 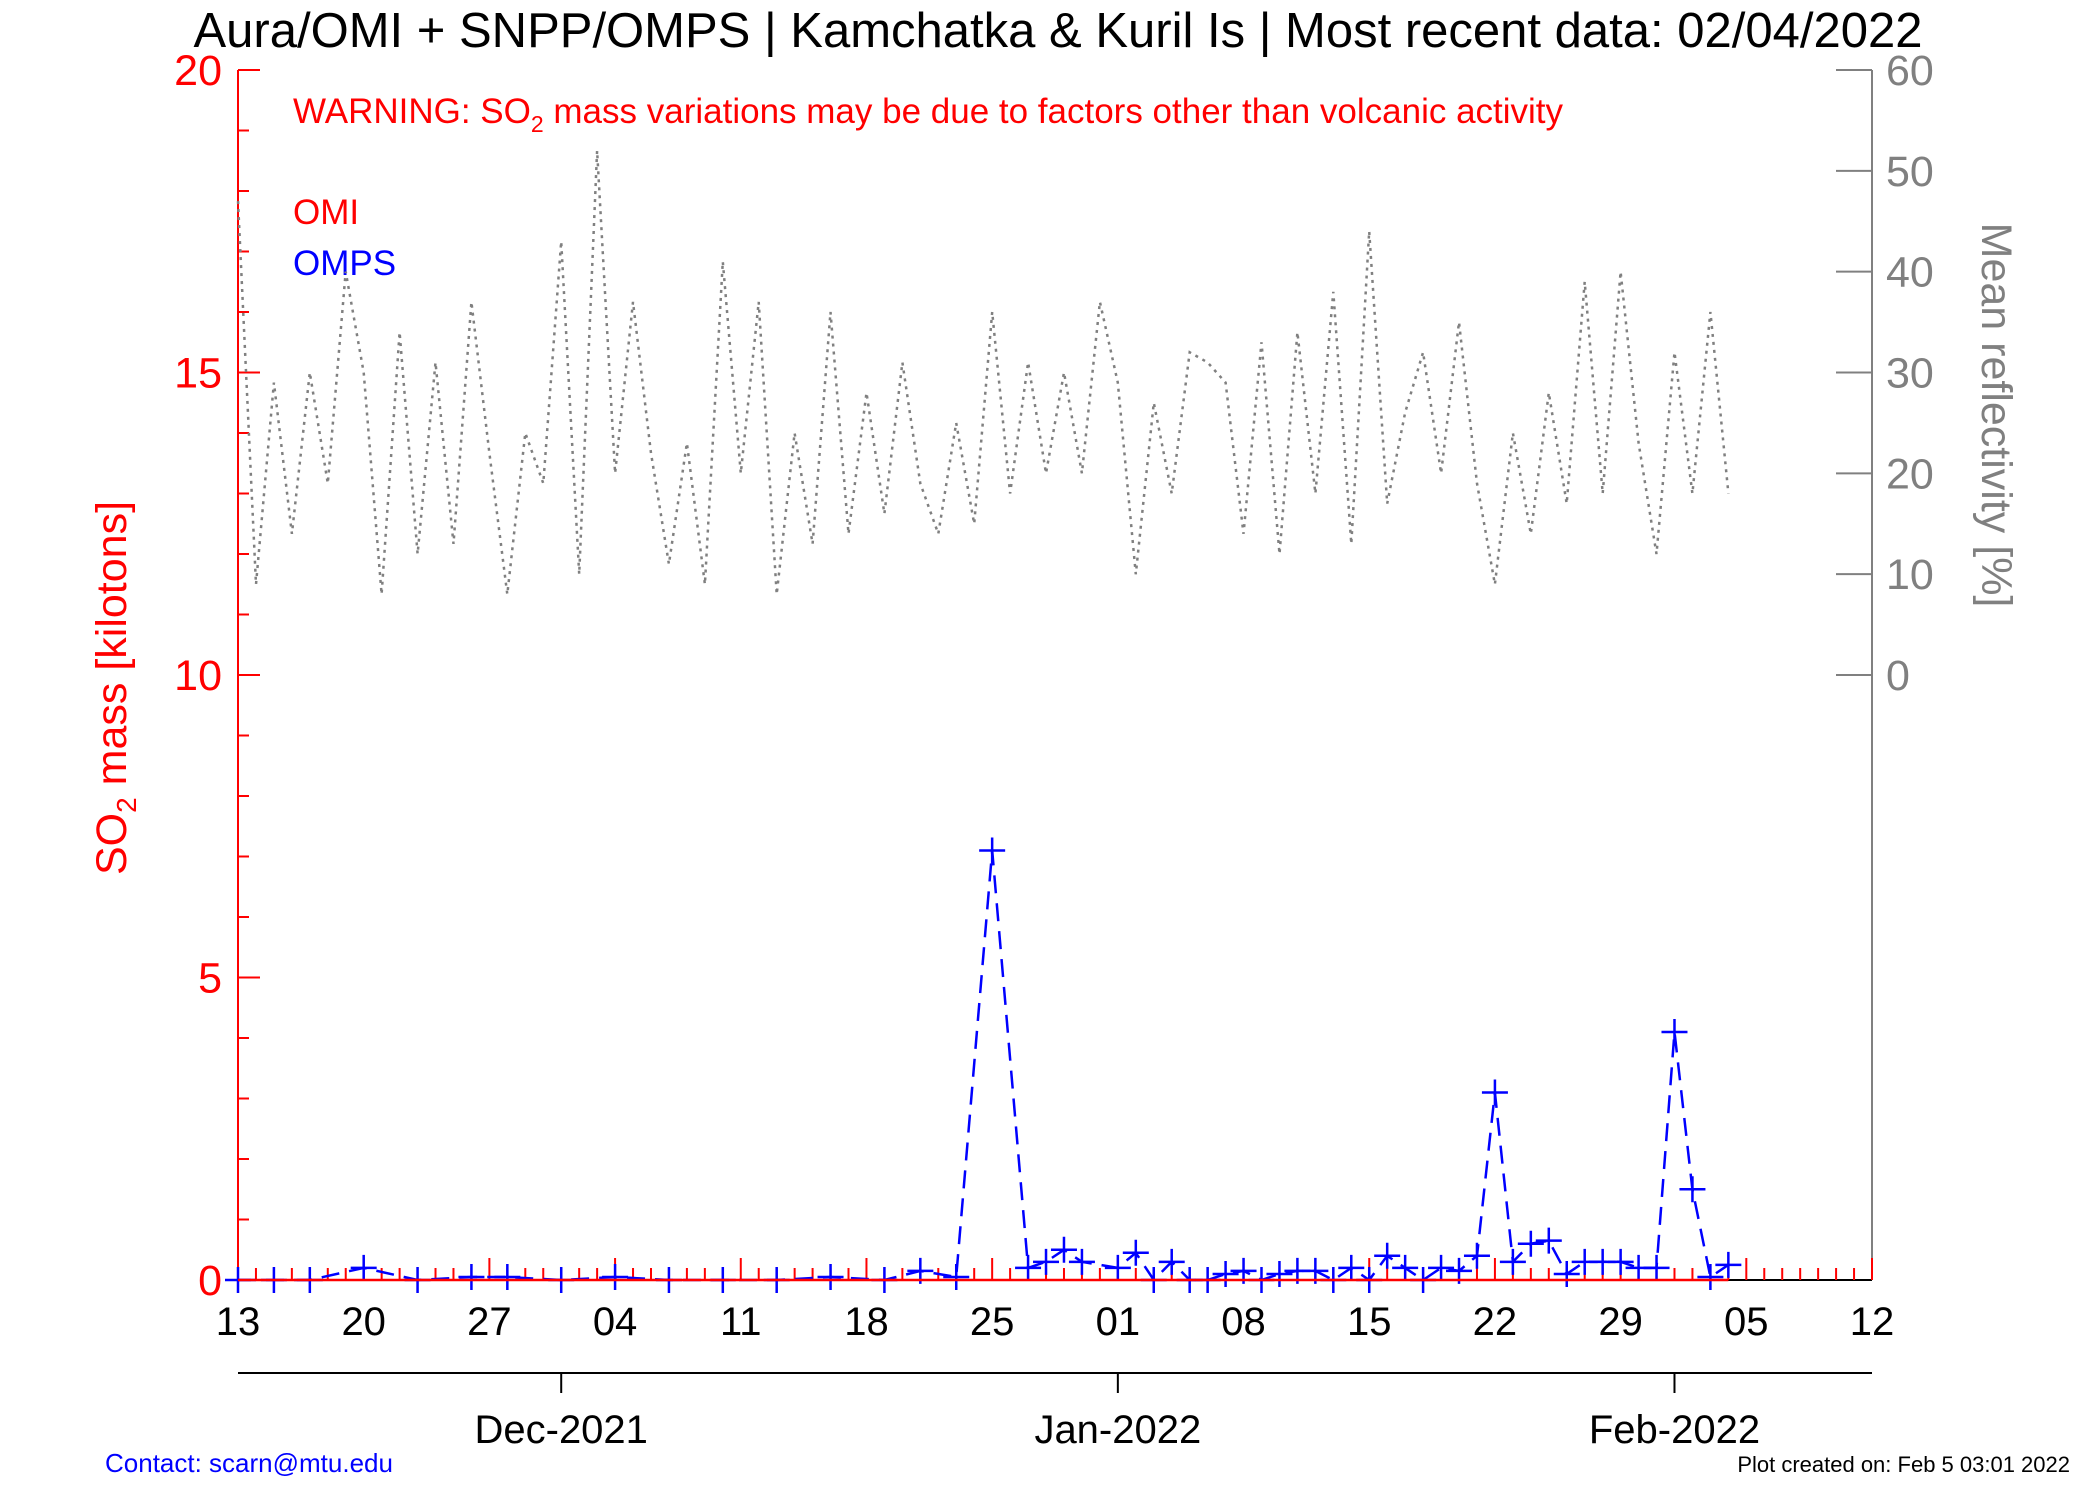 I want to click on month-label: Feb-2022, so click(x=1674, y=1430).